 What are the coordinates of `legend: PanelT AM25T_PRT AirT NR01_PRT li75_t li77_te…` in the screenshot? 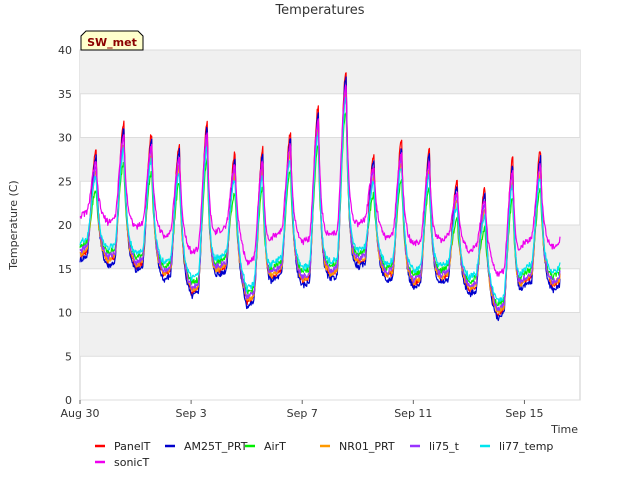 It's located at (324, 454).